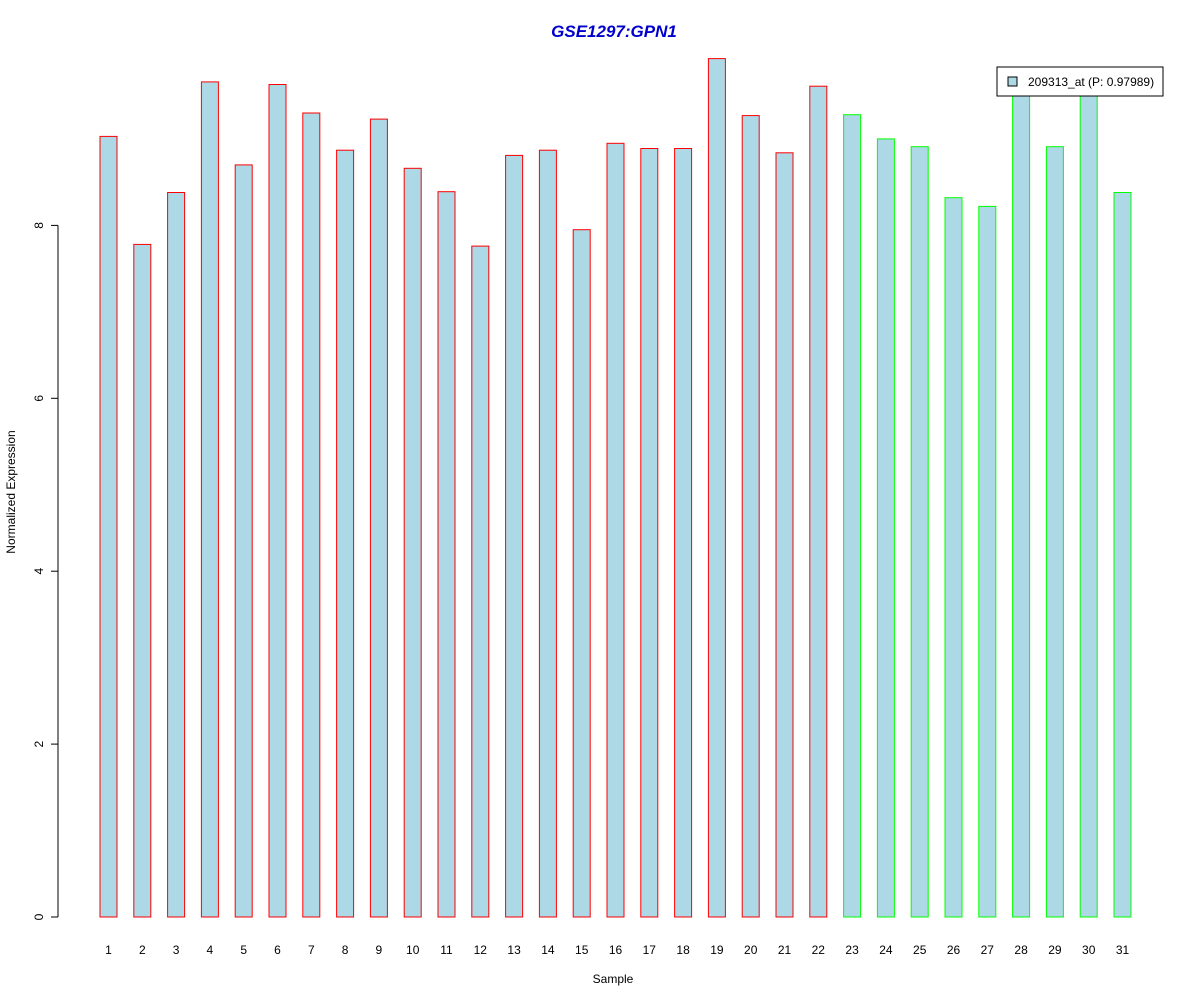  I want to click on x-tick-label: 14, so click(548, 950).